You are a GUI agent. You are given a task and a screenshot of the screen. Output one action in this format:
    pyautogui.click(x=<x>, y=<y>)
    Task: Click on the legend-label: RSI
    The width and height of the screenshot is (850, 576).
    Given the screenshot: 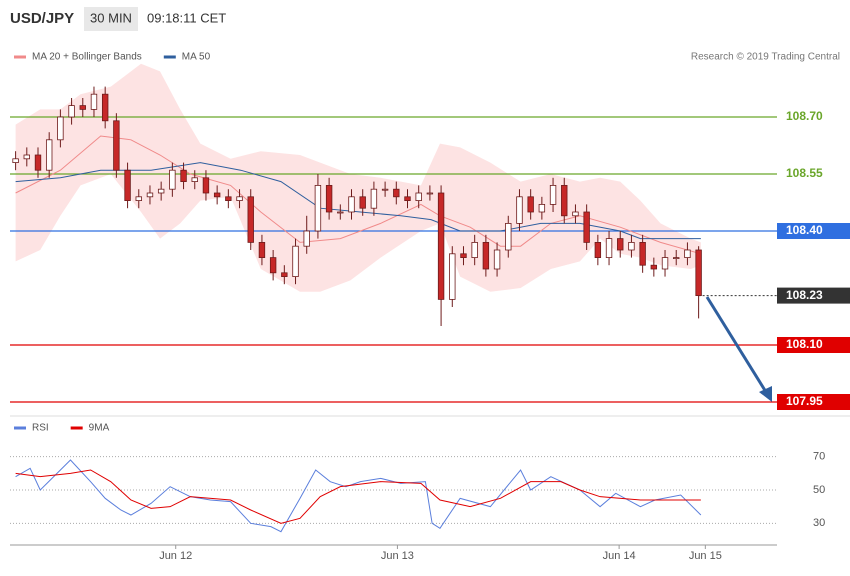 What is the action you would take?
    pyautogui.click(x=40, y=428)
    